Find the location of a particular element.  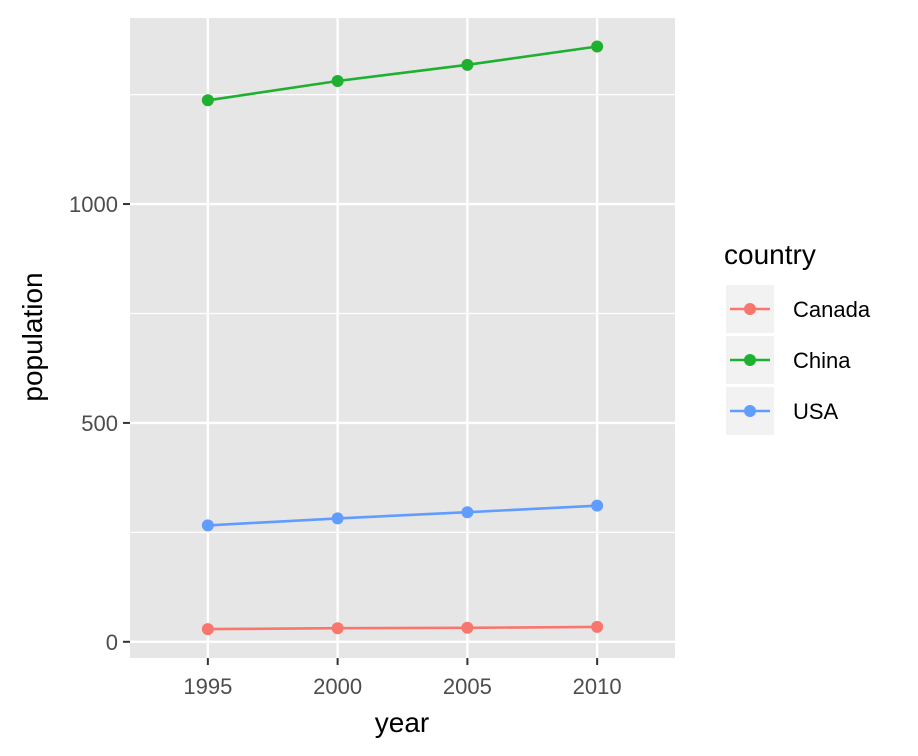

legend-label: Canada is located at coordinates (832, 309).